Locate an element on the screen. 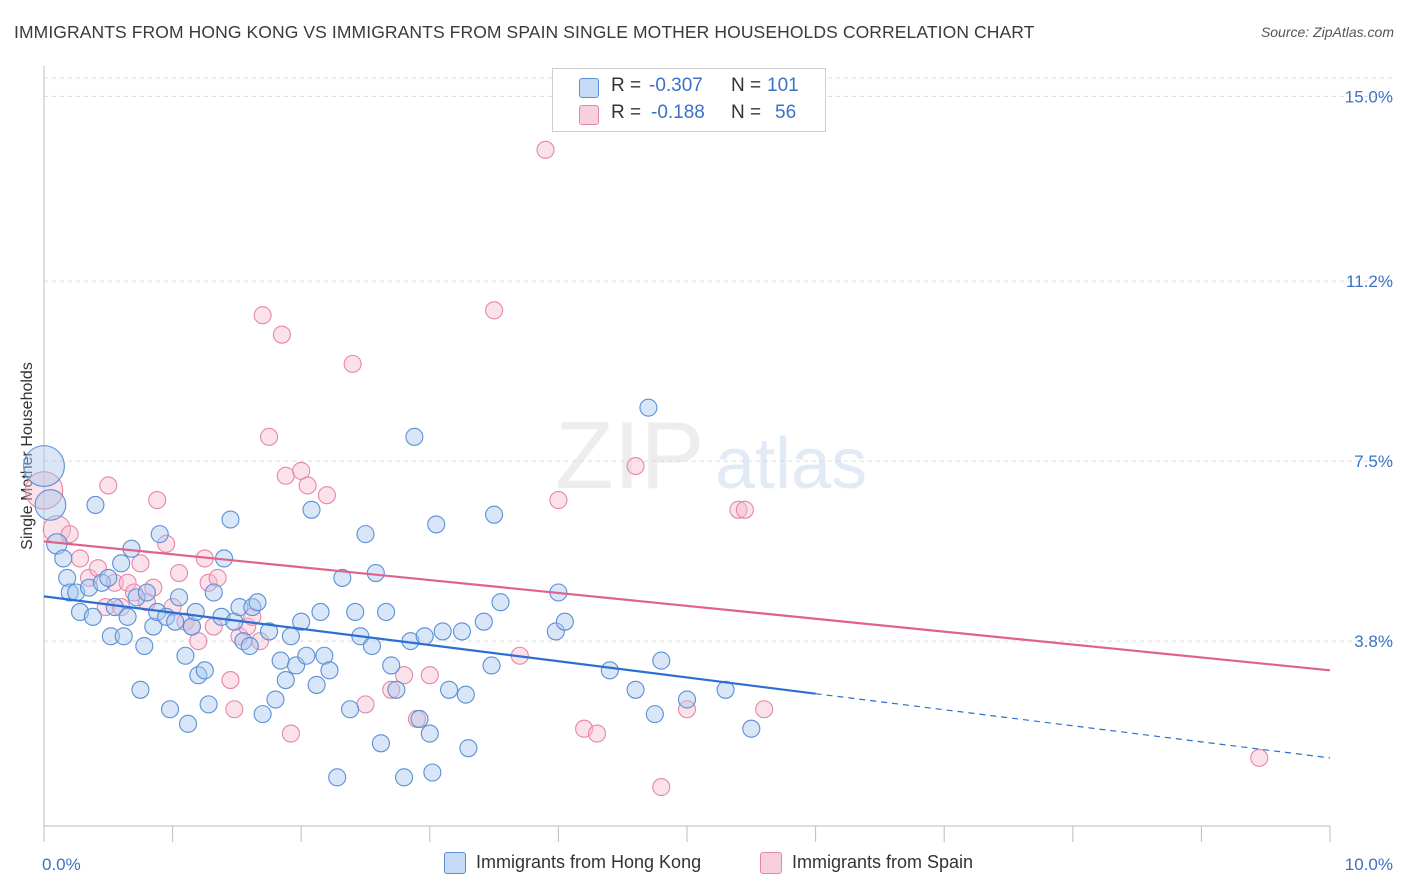 The width and height of the screenshot is (1406, 892). x-tick-label: 0.0% is located at coordinates (61, 864).